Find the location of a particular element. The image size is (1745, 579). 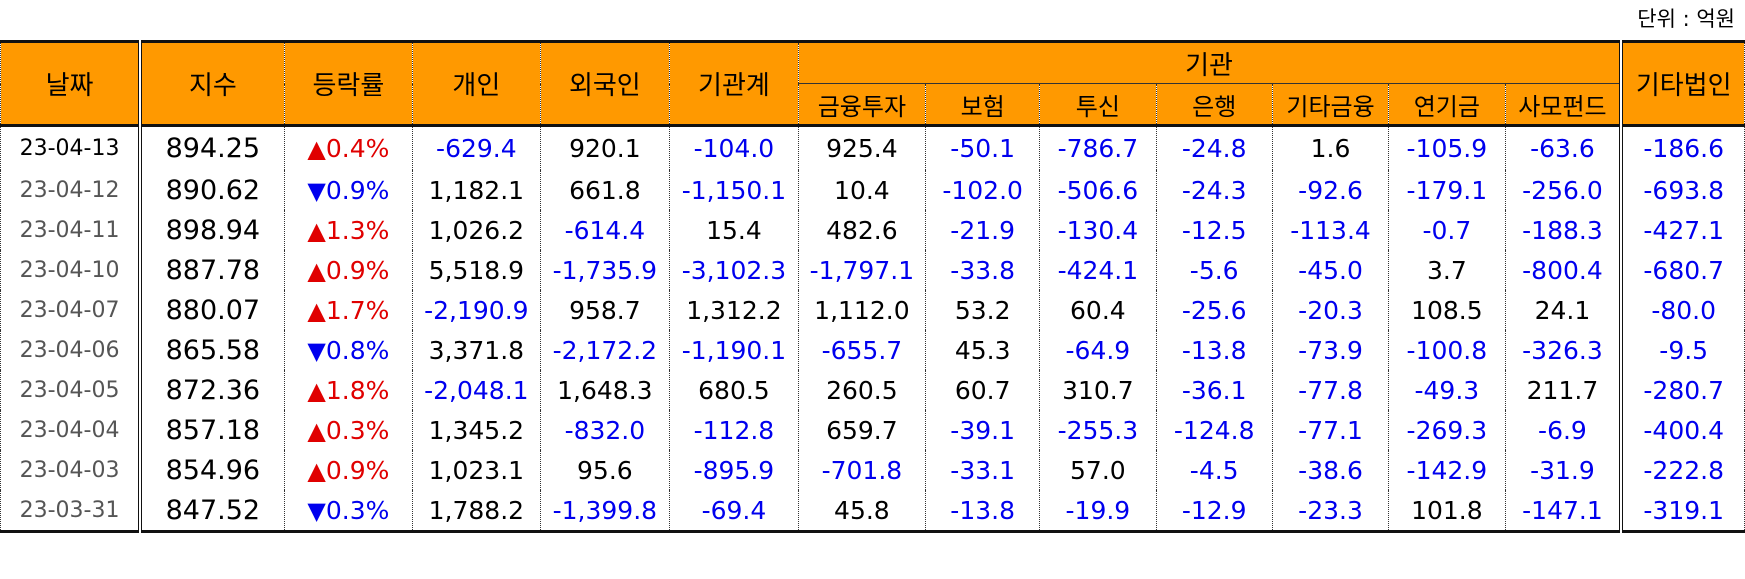

cell-index: 865.58 is located at coordinates (212, 350).